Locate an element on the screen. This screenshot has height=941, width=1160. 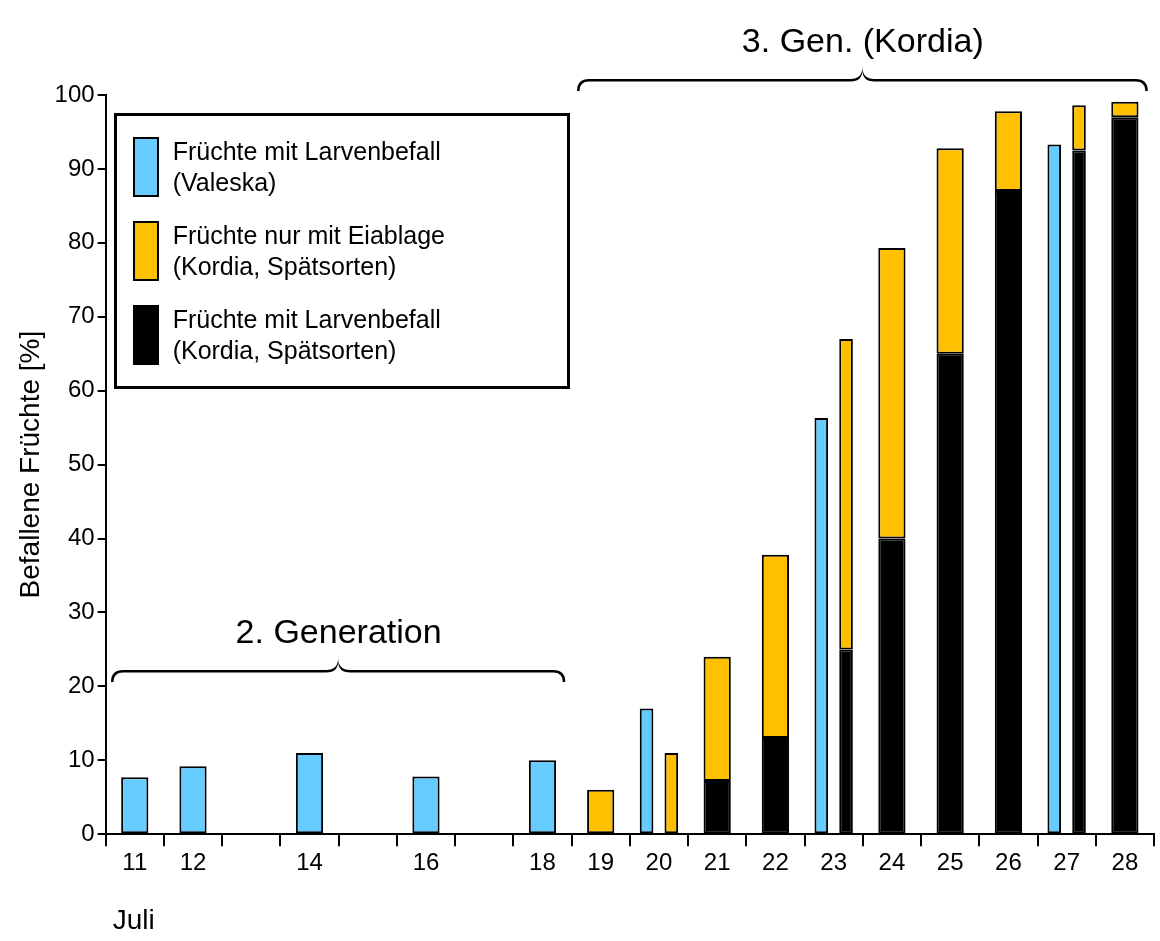
x-tick-label: 26 is located at coordinates (1008, 862).